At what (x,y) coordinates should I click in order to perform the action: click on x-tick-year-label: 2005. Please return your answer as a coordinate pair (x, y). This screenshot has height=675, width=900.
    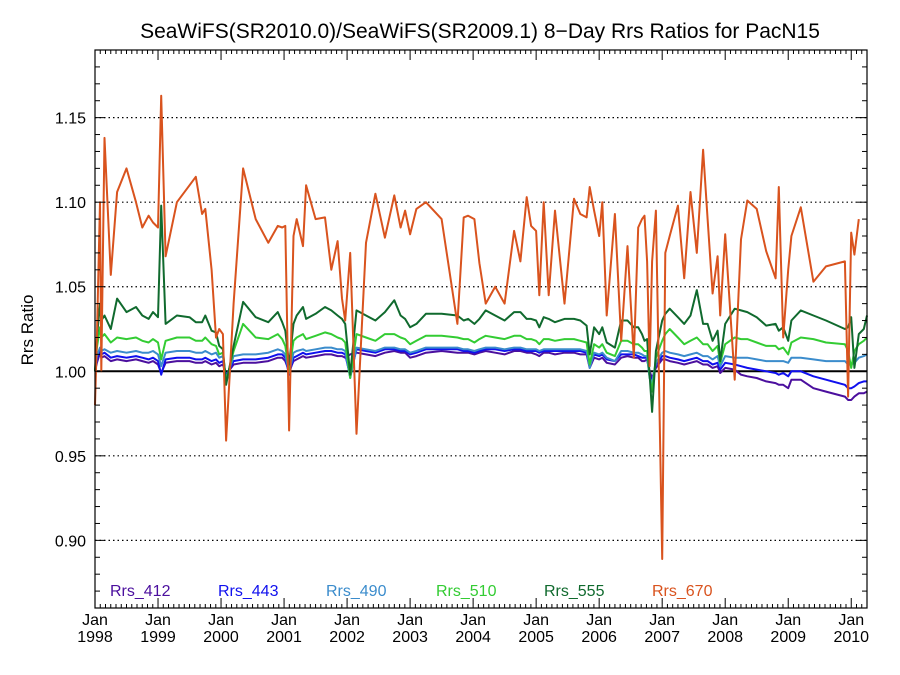
    Looking at the image, I should click on (536, 637).